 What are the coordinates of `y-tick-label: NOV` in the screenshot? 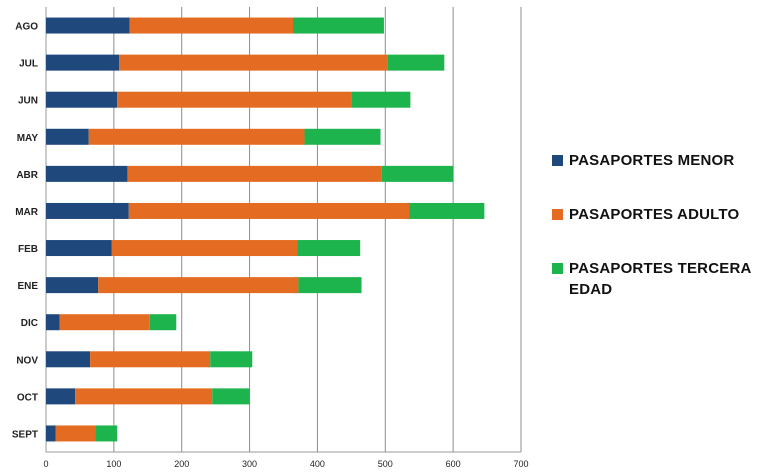 It's located at (27, 360).